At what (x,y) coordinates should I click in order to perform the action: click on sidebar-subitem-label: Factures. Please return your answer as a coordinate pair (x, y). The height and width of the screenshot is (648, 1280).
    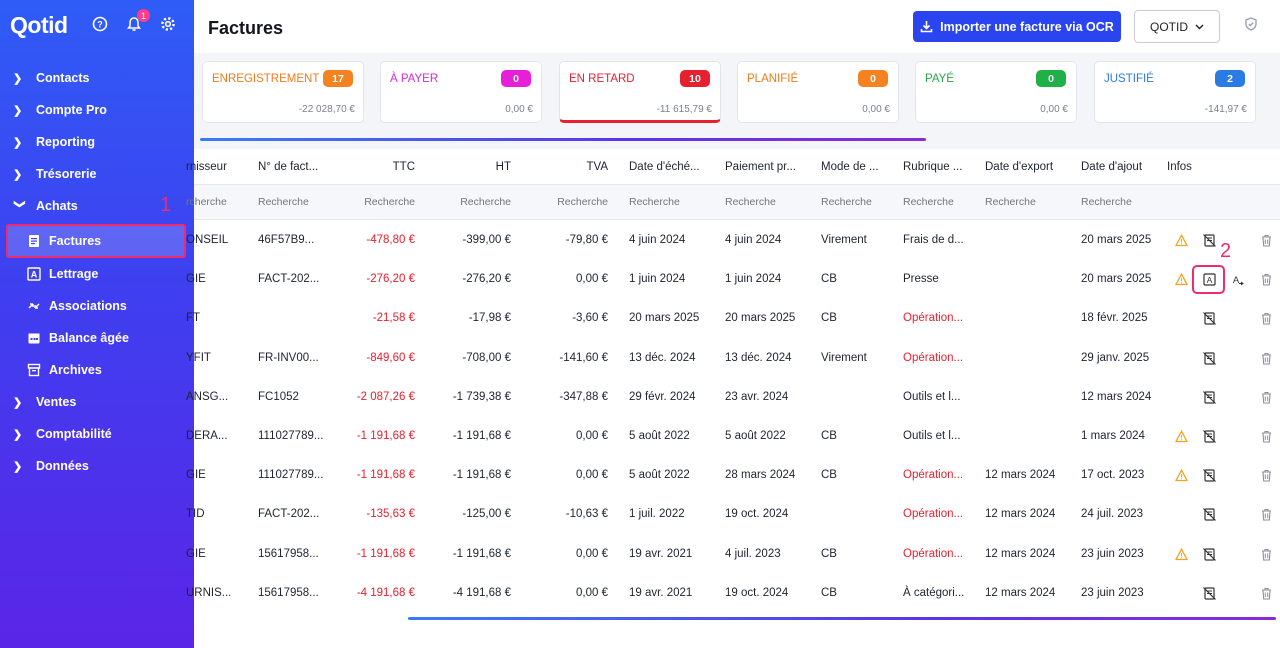
    Looking at the image, I should click on (75, 241).